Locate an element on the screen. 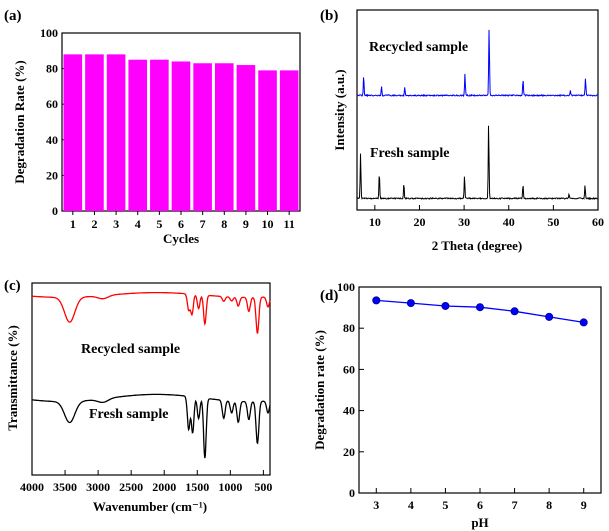 This screenshot has height=531, width=609. panel-a-xtick-label: 5 is located at coordinates (159, 224).